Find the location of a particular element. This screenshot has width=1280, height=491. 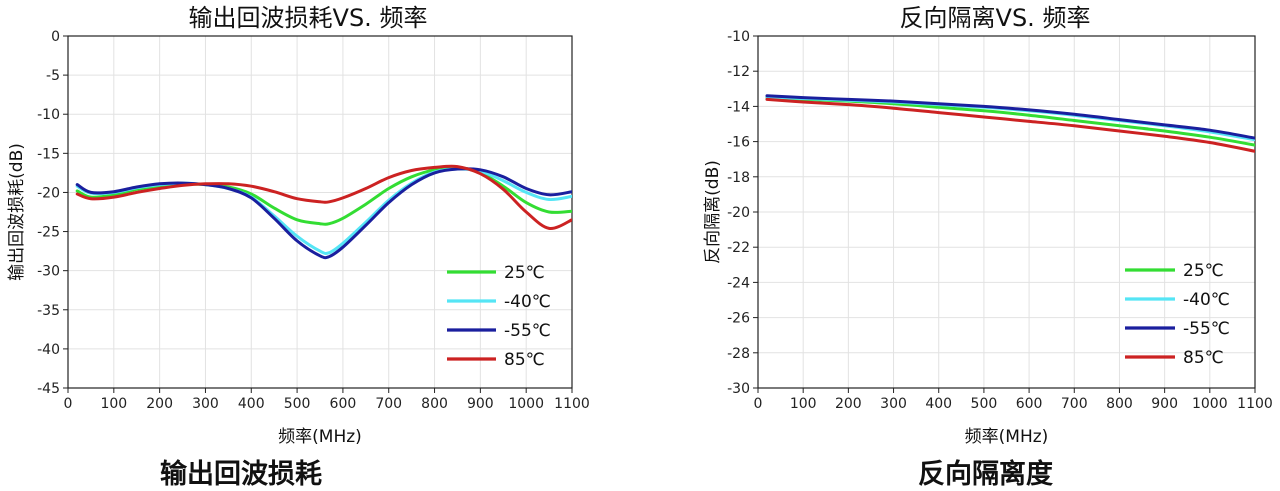

chart0-x-tick-label: 500 is located at coordinates (297, 404).